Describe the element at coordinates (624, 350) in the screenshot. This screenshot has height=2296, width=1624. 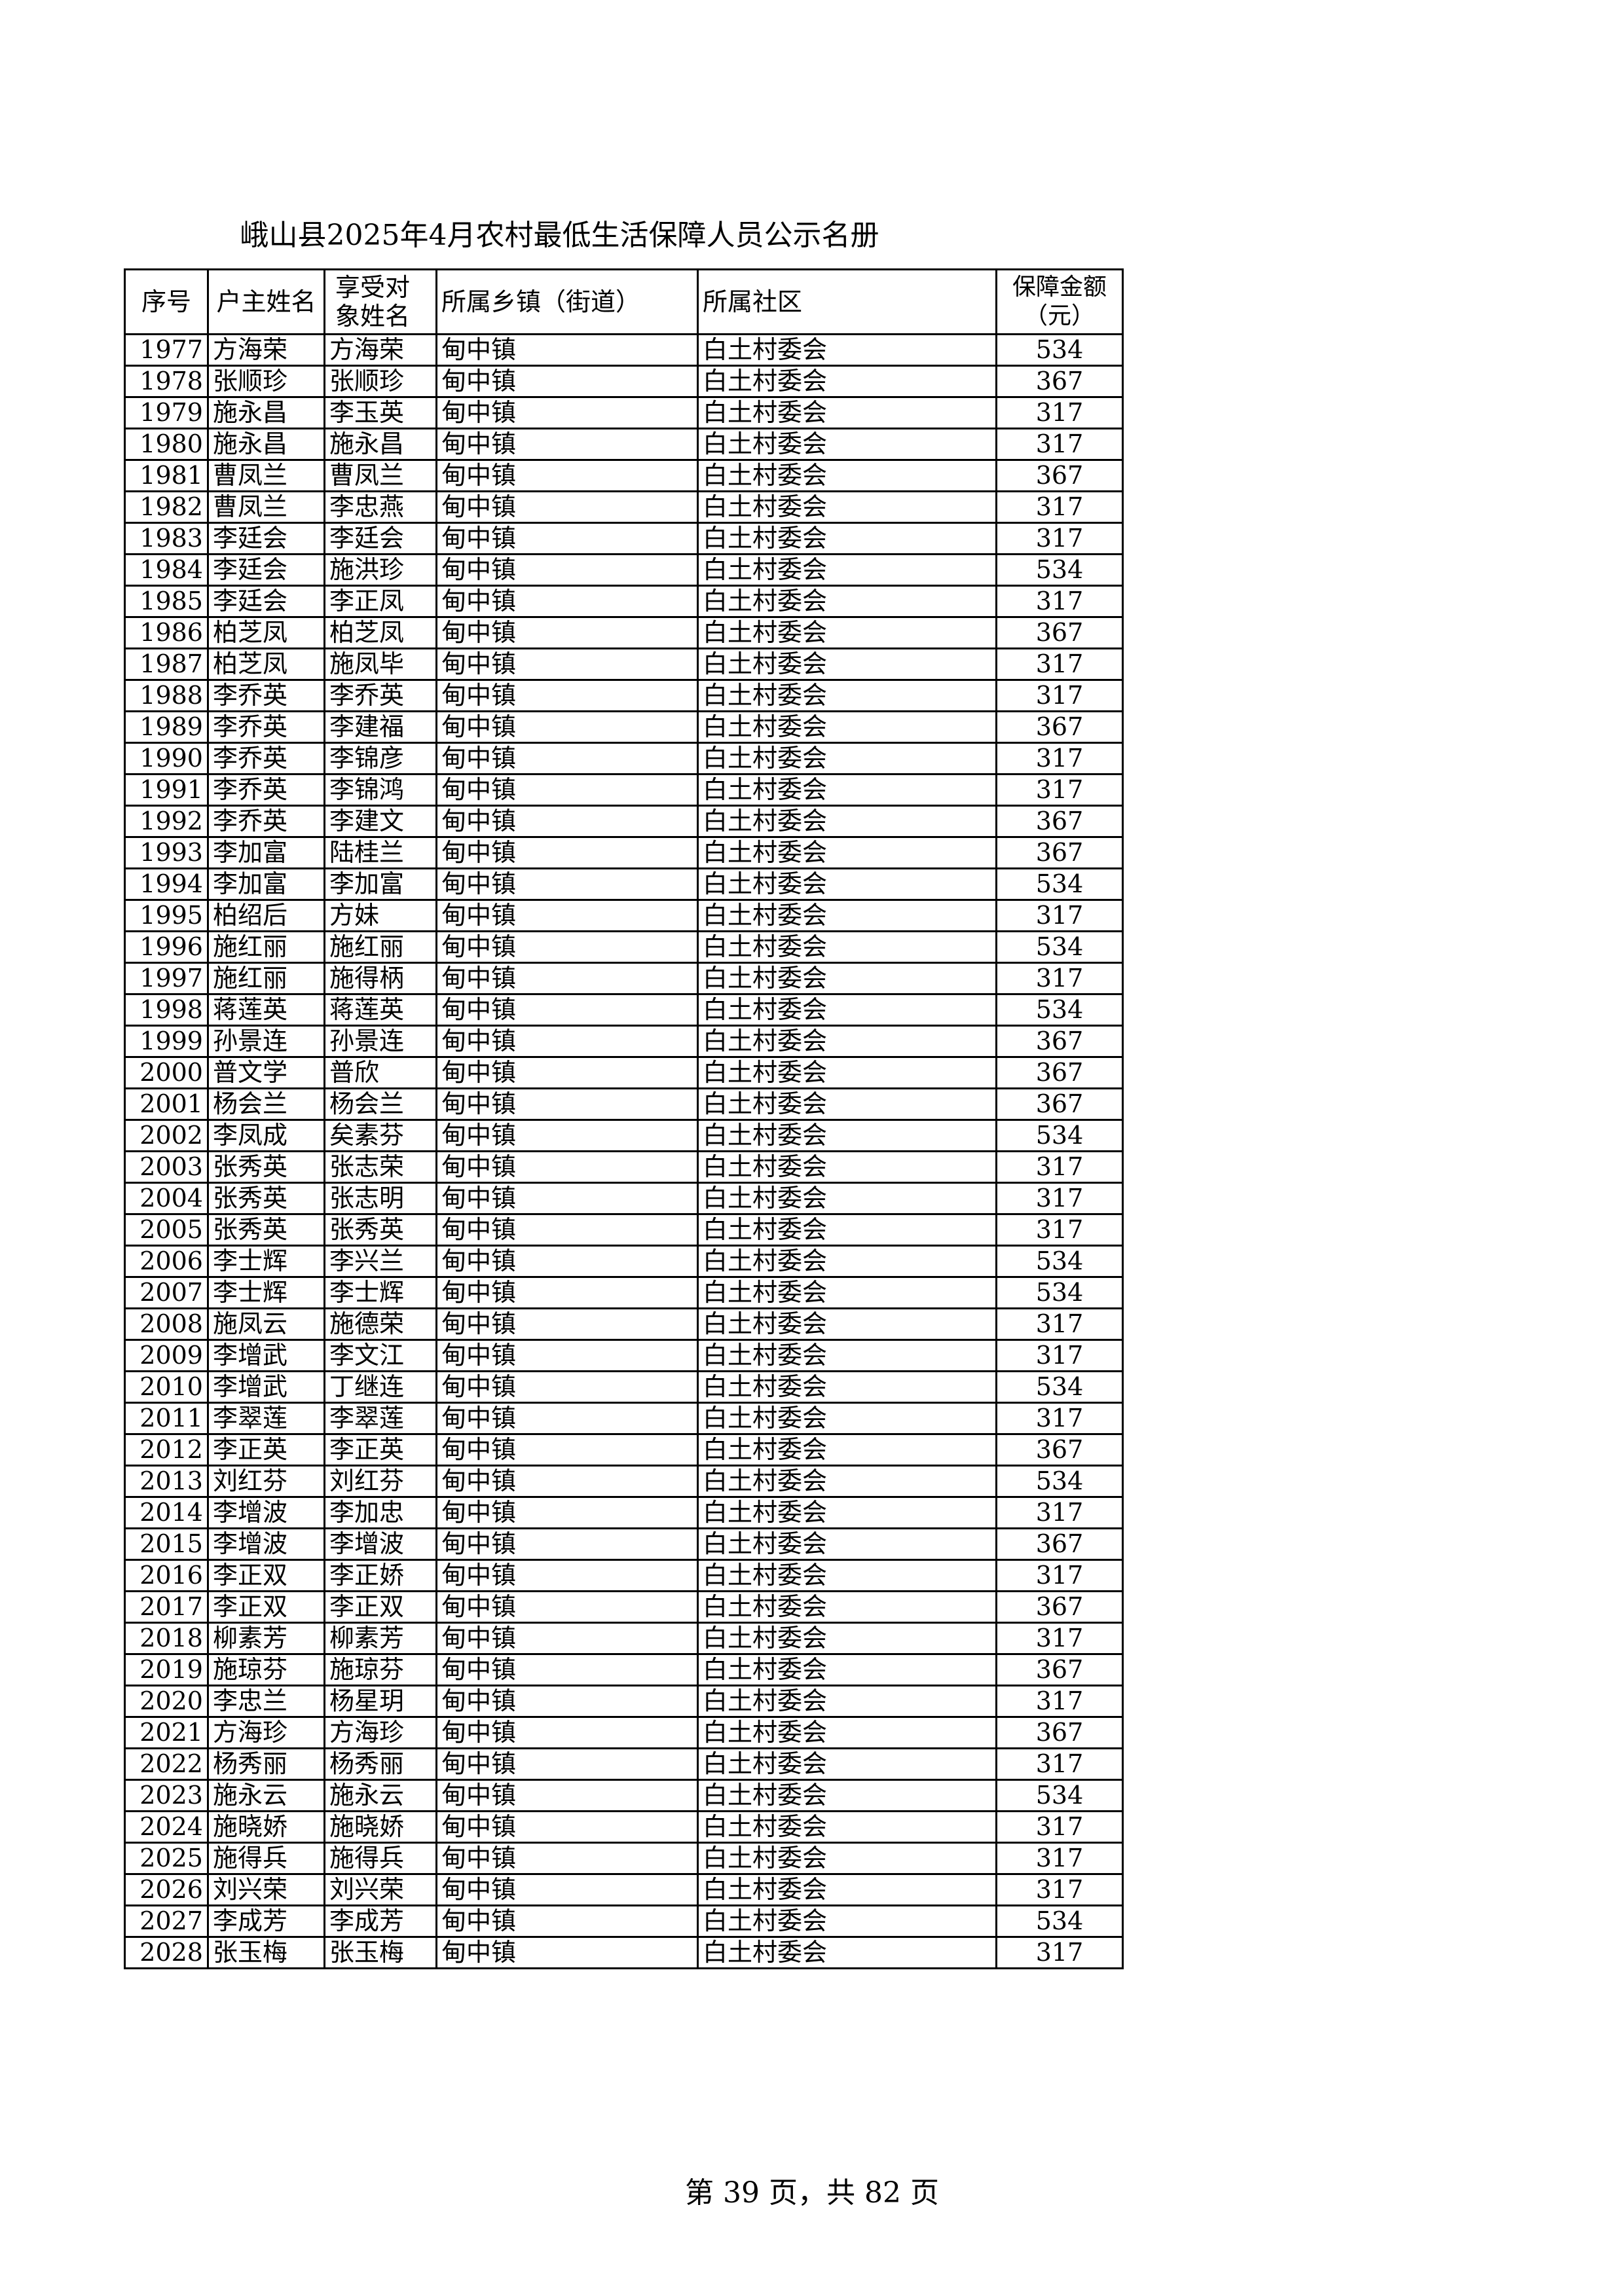
I see `table-row: 1977 方海荣 方海荣 甸中镇 白土村委会 534` at that location.